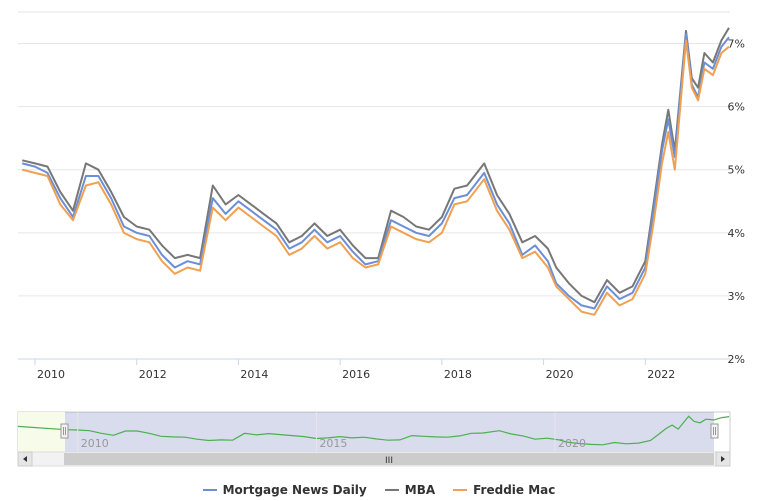 This screenshot has width=758, height=501. Describe the element at coordinates (331, 432) in the screenshot. I see `navigator-x-axis: 2010 2015 2020` at that location.